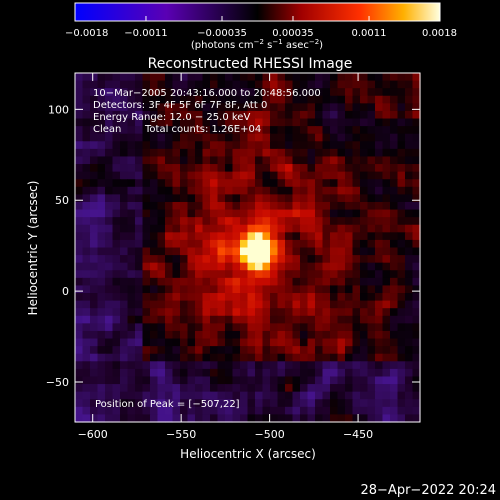 The width and height of the screenshot is (500, 500). Describe the element at coordinates (33, 248) in the screenshot. I see `y-axis-label: Heliocentric Y (arcsec)` at that location.